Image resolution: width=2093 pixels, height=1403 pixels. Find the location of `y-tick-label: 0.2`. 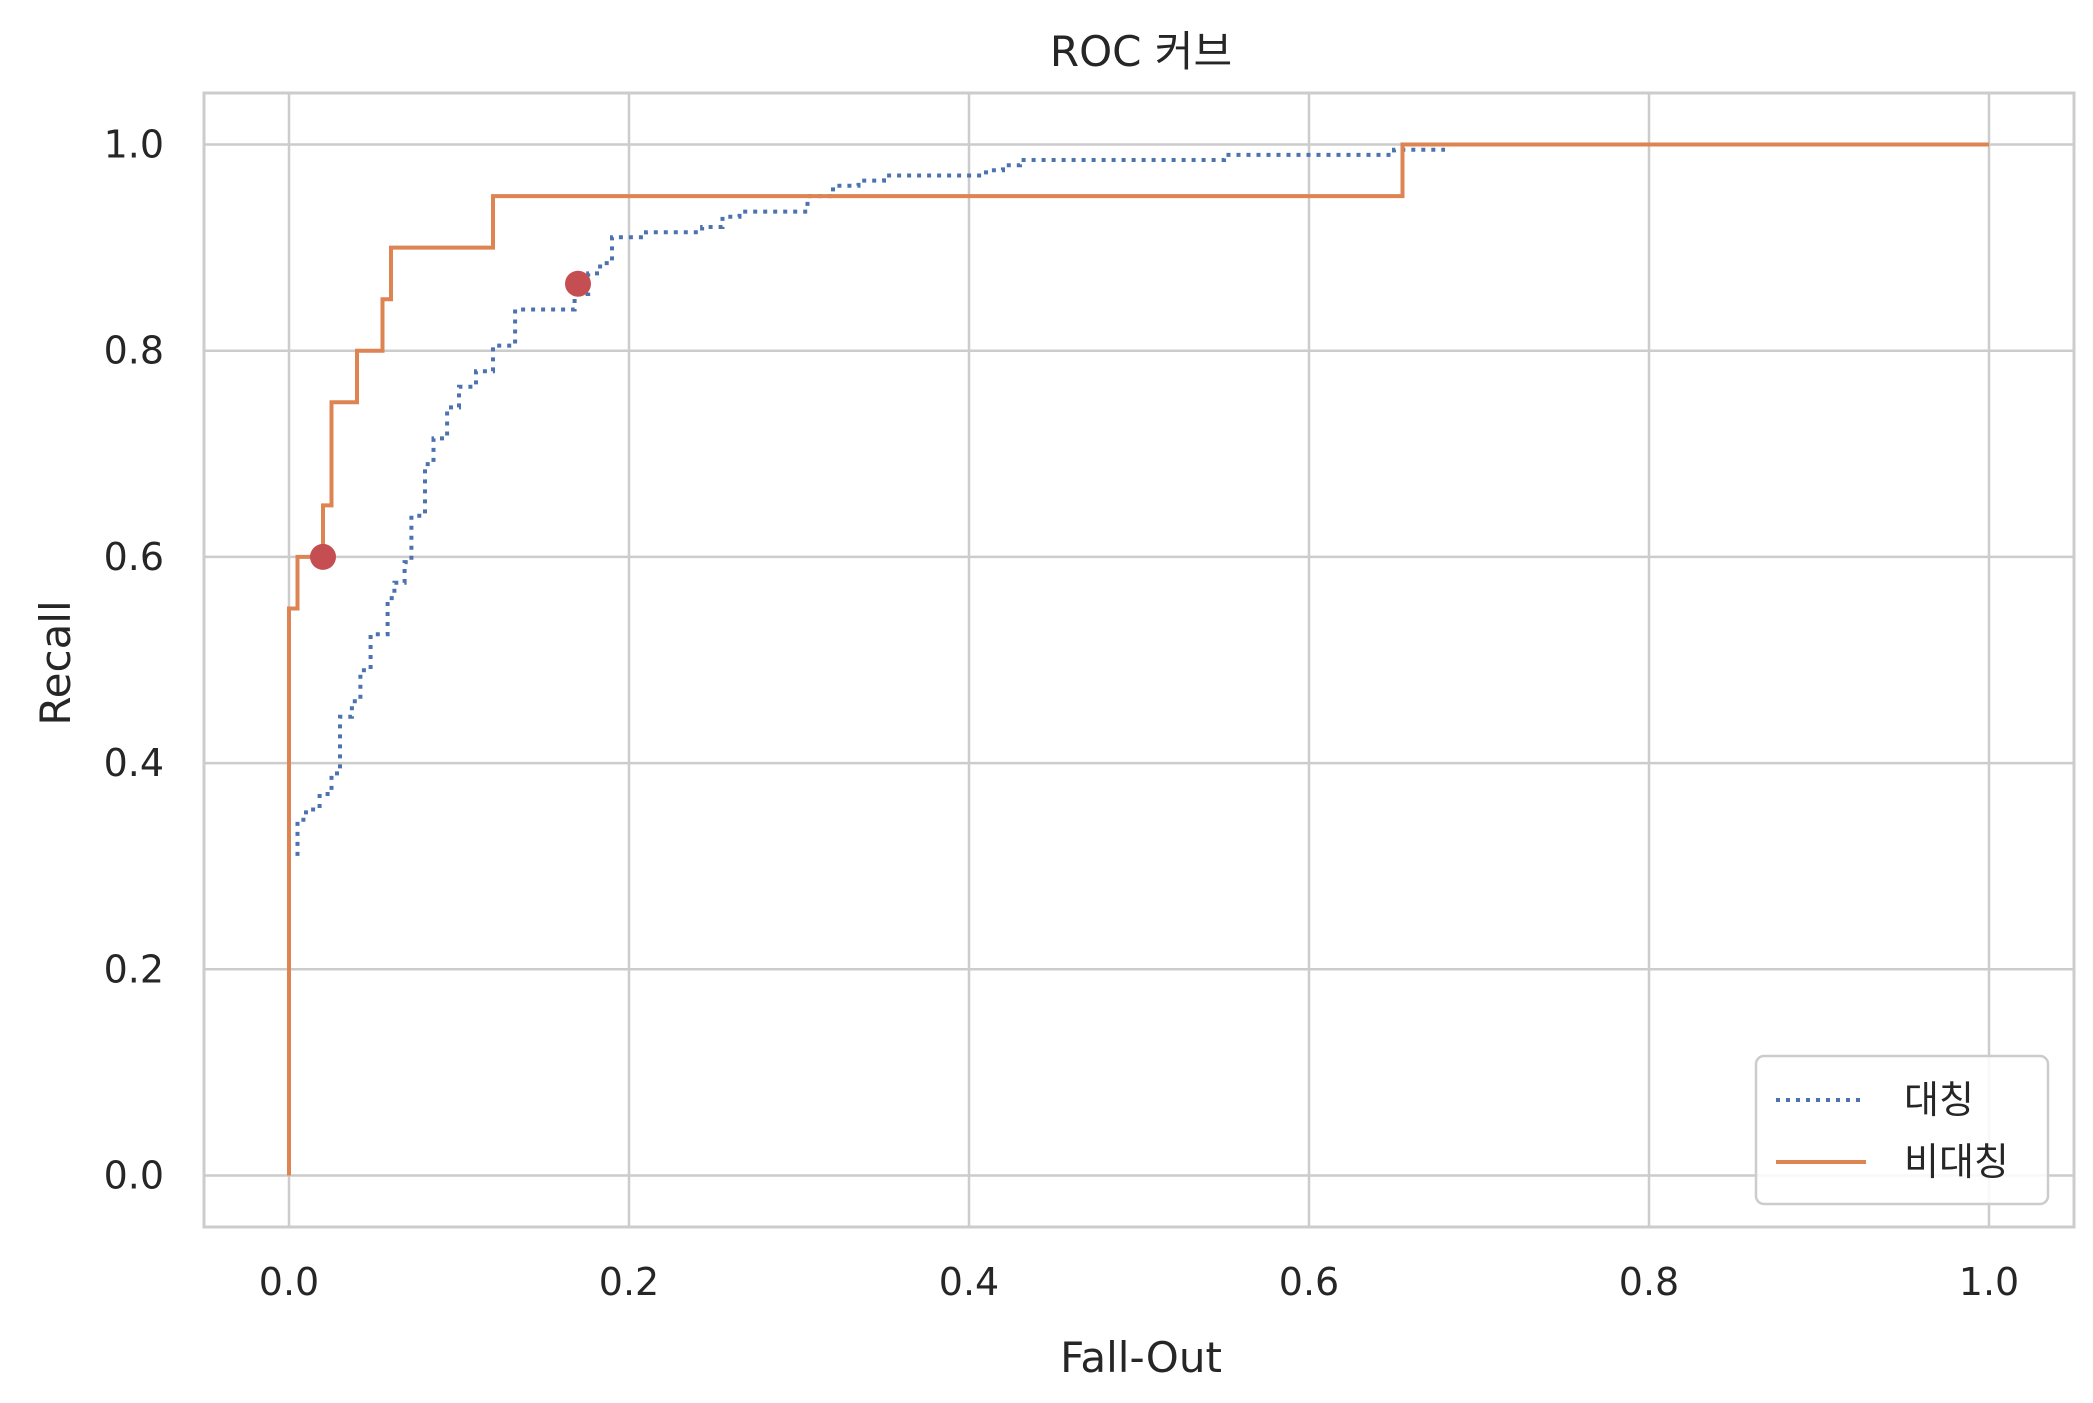

y-tick-label: 0.2 is located at coordinates (134, 969).